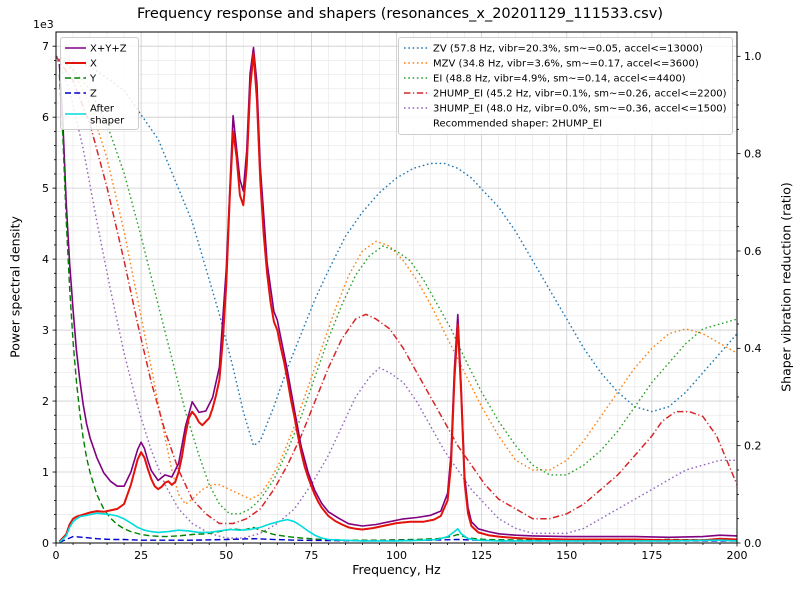 This screenshot has height=600, width=800. Describe the element at coordinates (45, 259) in the screenshot. I see `y-left-tick-label: 4` at that location.